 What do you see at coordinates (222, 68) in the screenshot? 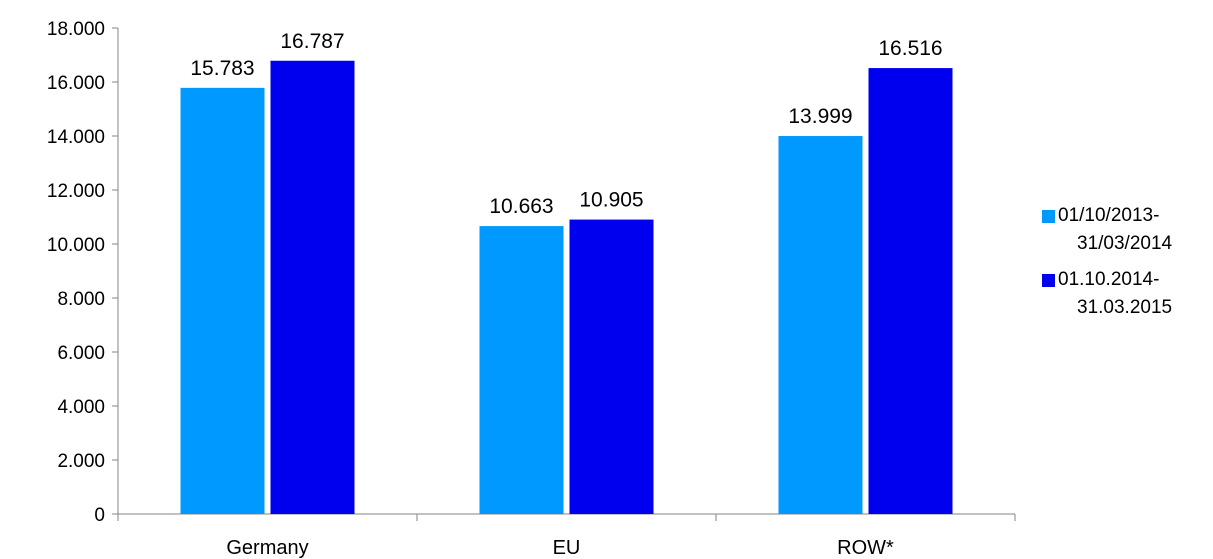
I see `bar-value-label: 15.783` at bounding box center [222, 68].